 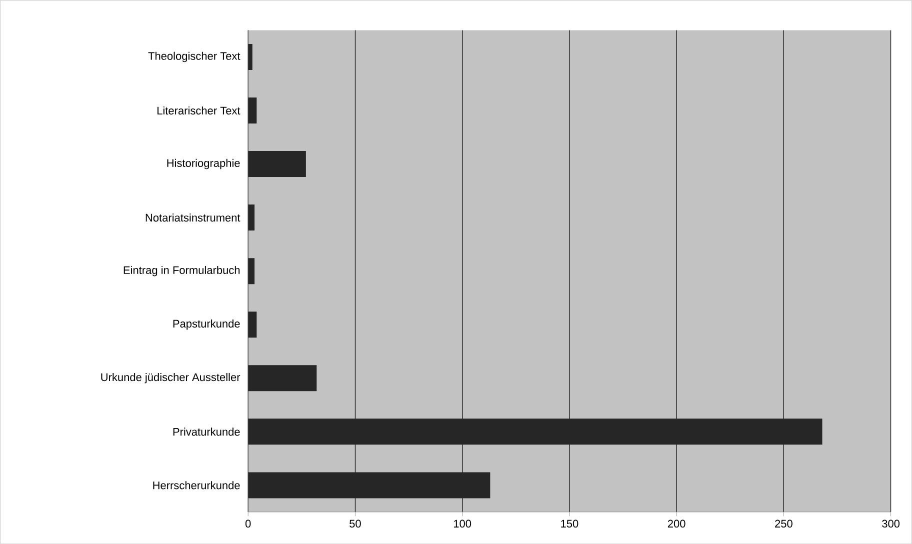 I want to click on x-tick-label: 50, so click(x=355, y=524).